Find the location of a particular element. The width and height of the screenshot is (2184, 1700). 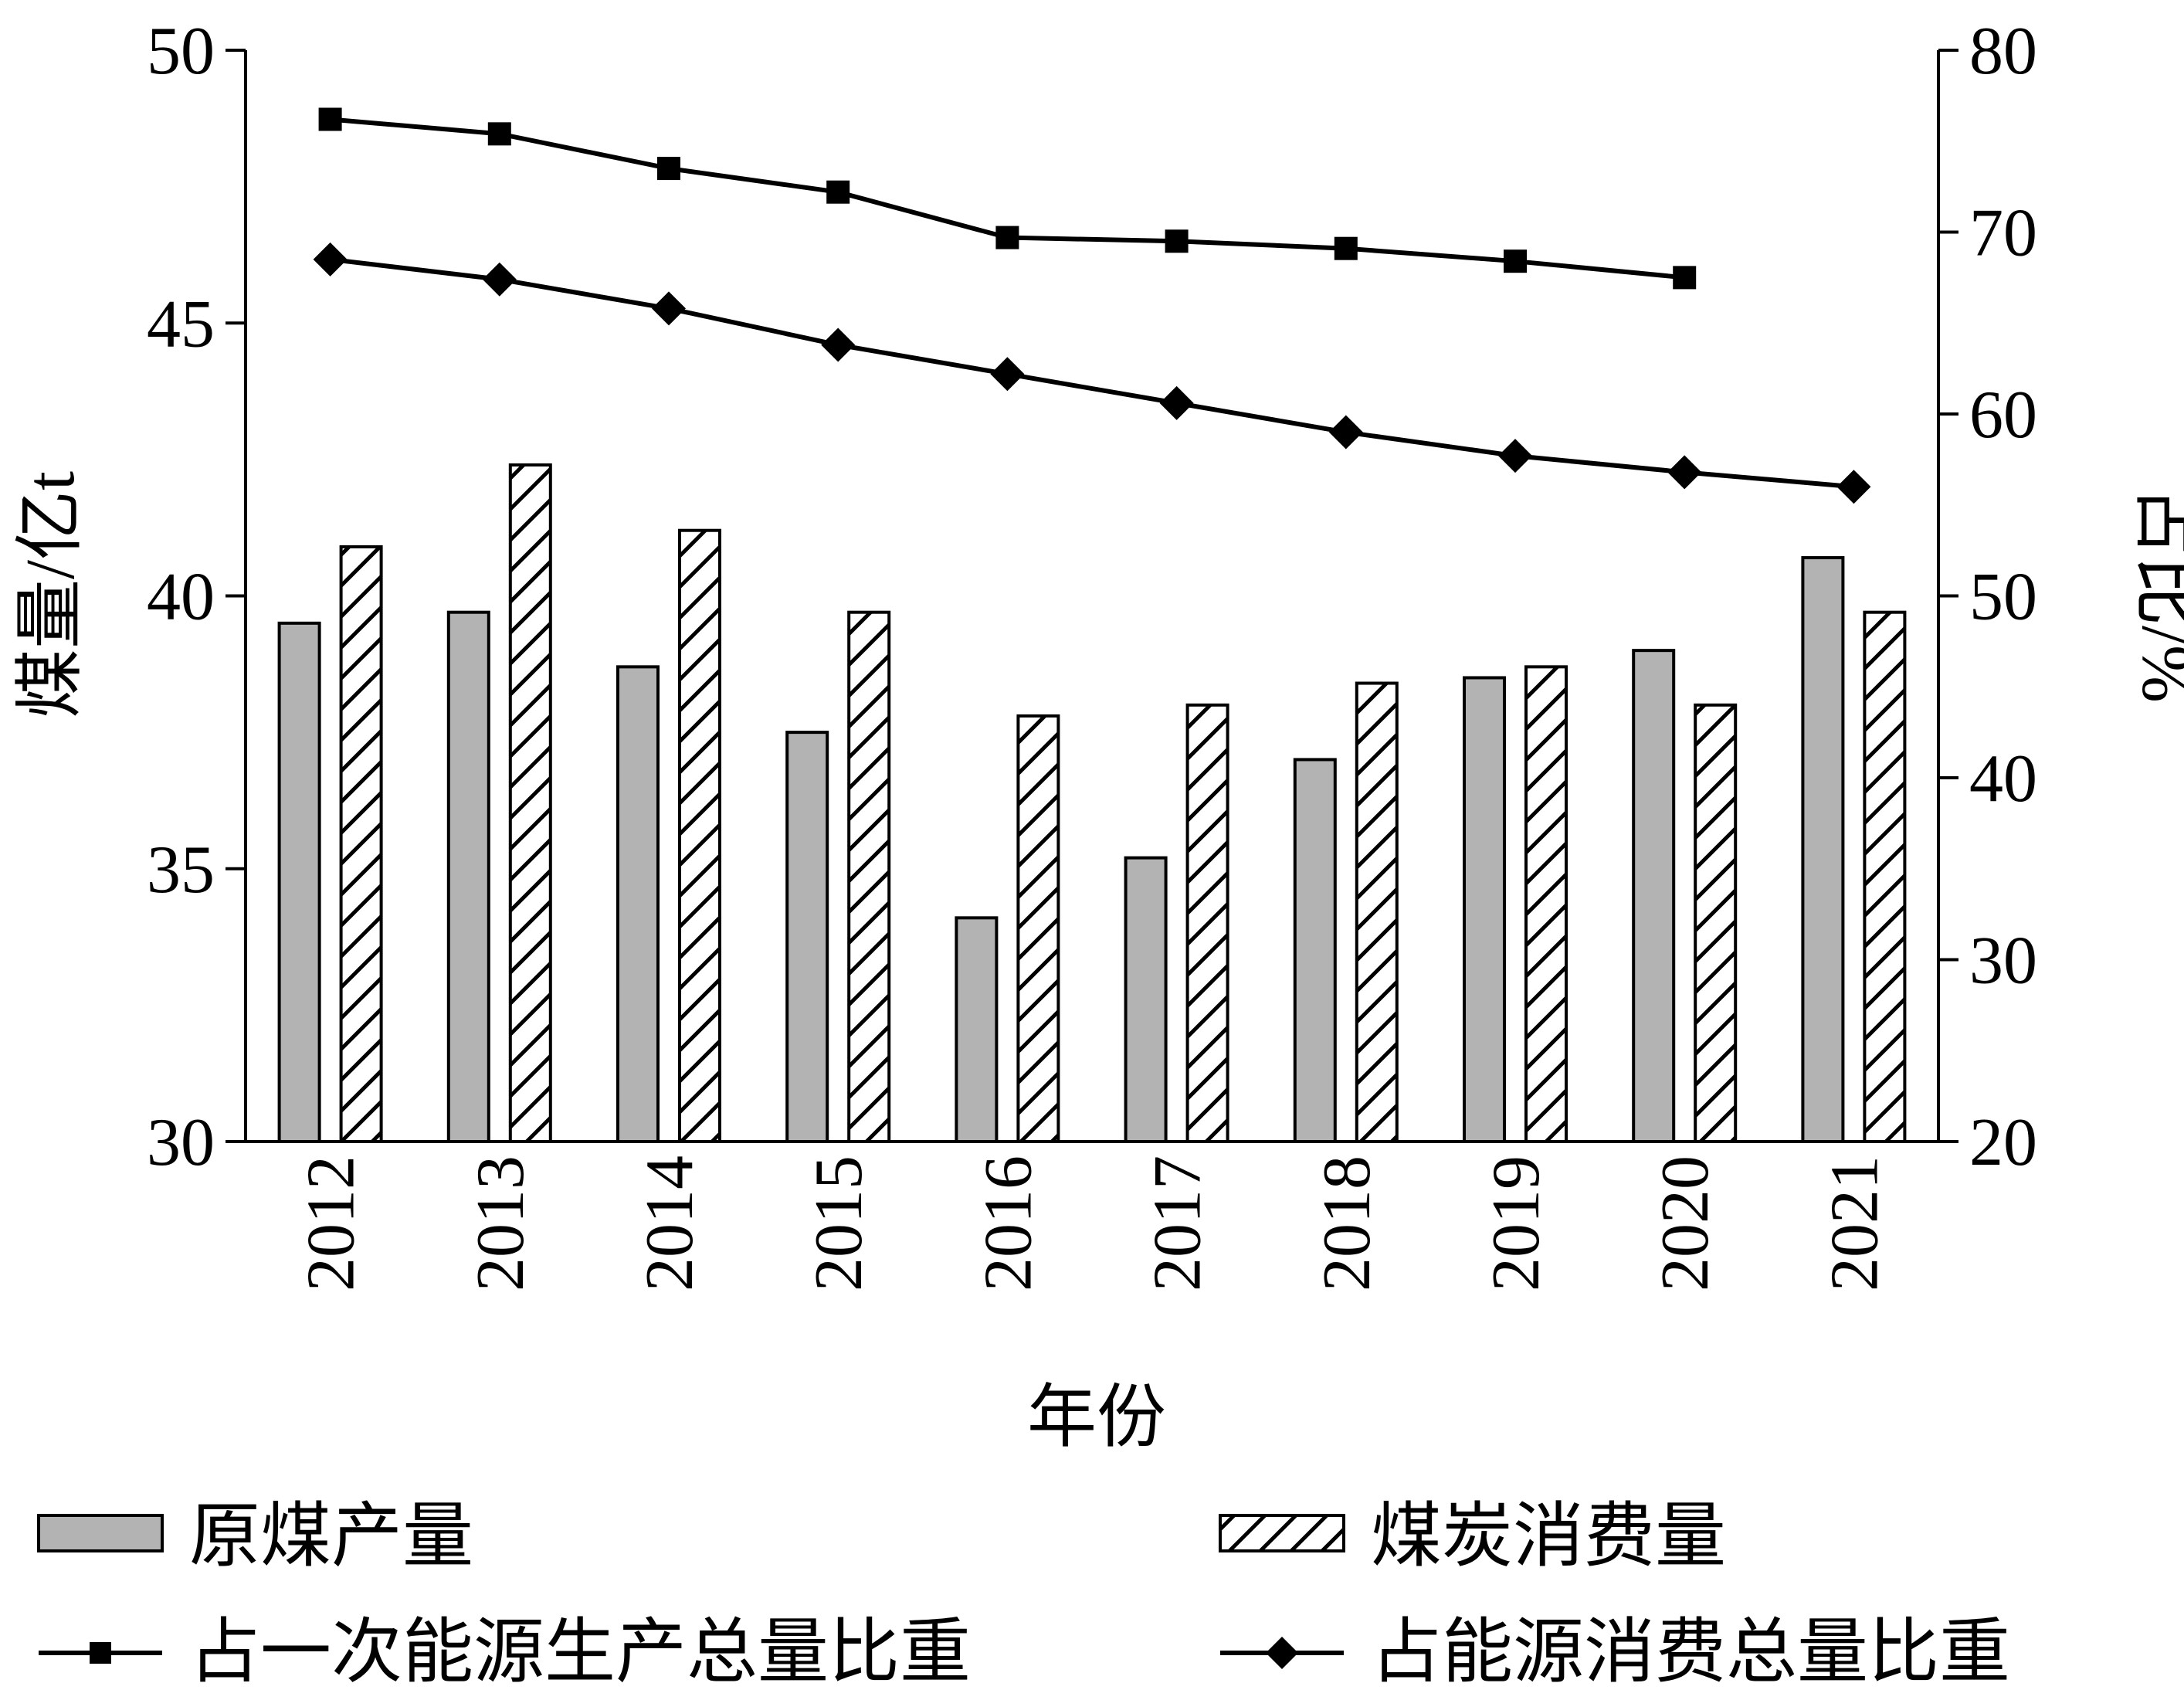

left-y-tick-label: 35 is located at coordinates (181, 871).